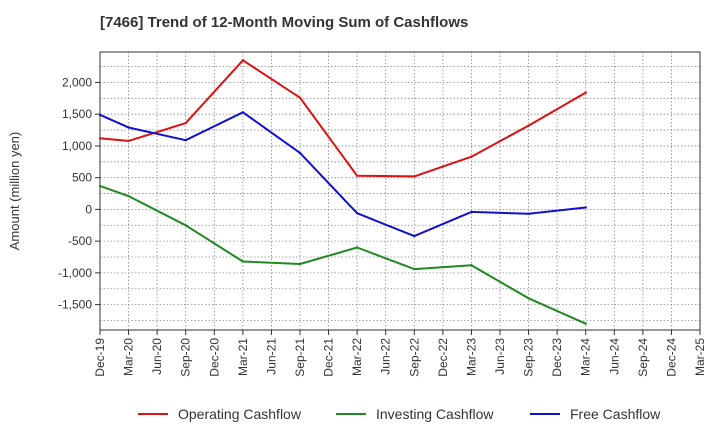 Image resolution: width=720 pixels, height=440 pixels. I want to click on x-tick-label: Mar-21, so click(243, 357).